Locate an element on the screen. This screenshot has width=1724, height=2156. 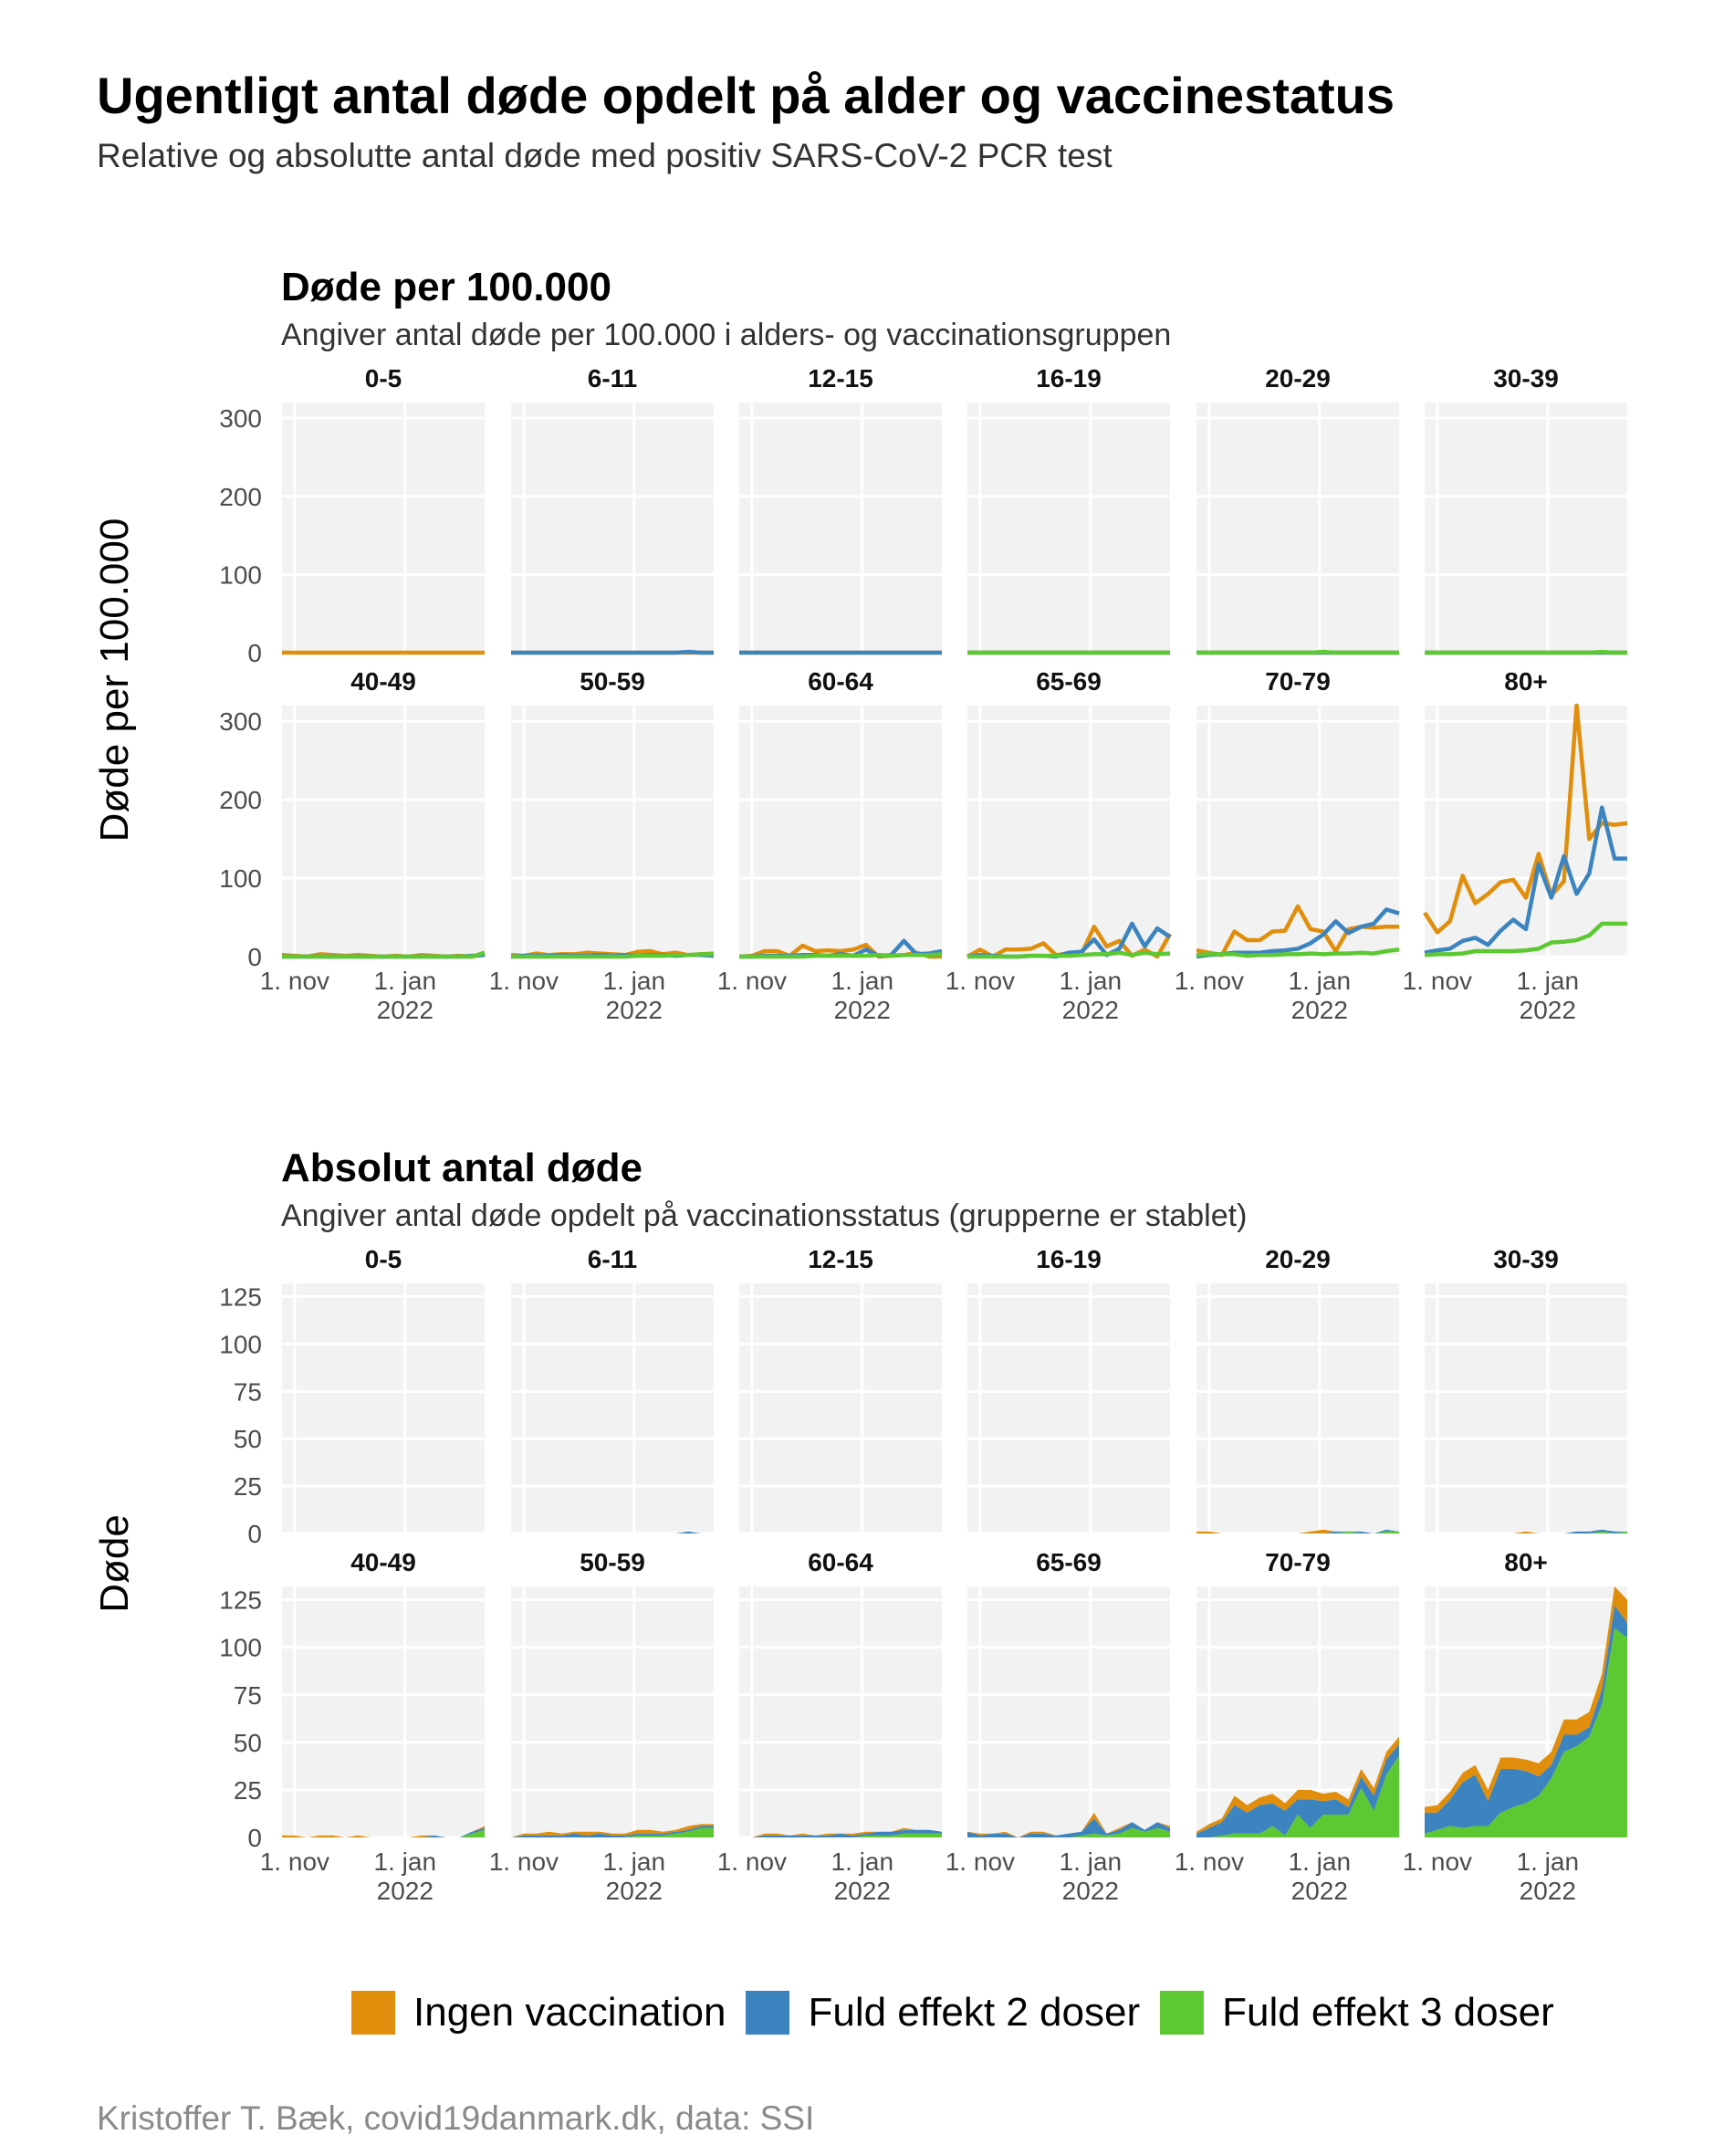
legend-item-unvaccinated: Ingen vaccination is located at coordinates (539, 2013).